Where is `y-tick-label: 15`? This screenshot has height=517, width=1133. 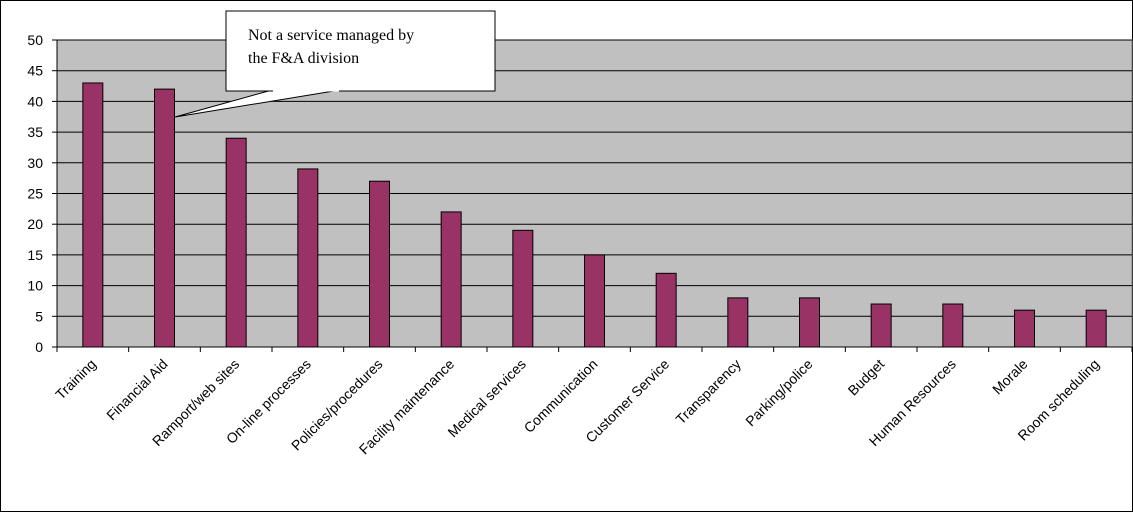
y-tick-label: 15 is located at coordinates (35, 255).